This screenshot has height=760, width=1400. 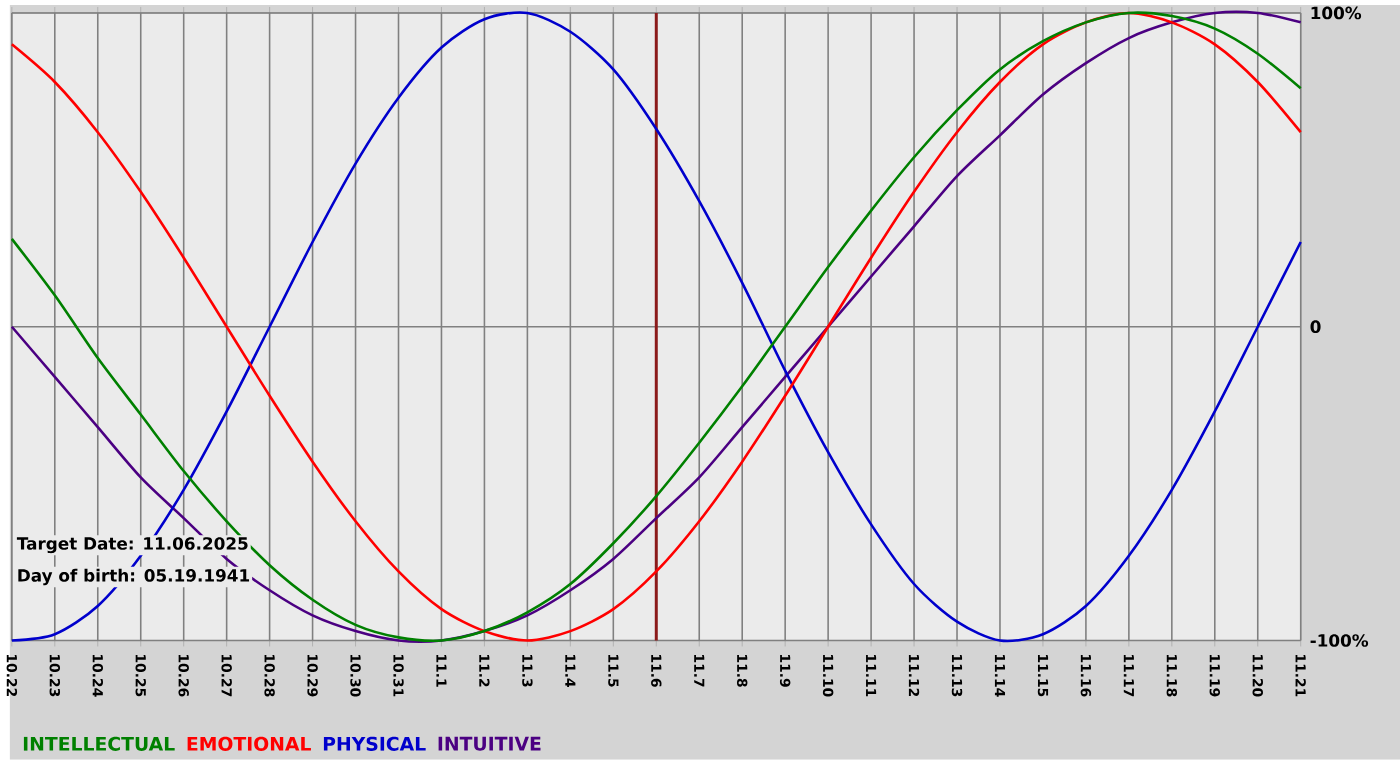 I want to click on text: INTUITIVE, so click(x=489, y=743).